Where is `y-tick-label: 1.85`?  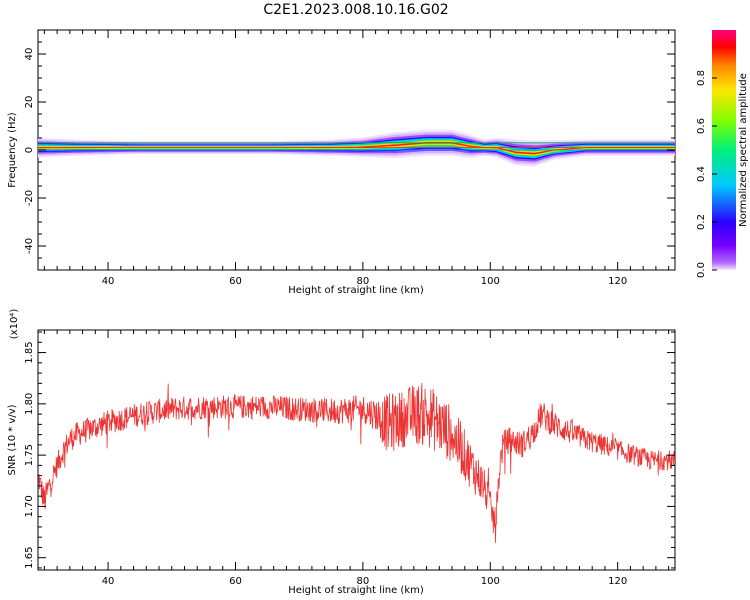 y-tick-label: 1.85 is located at coordinates (29, 352).